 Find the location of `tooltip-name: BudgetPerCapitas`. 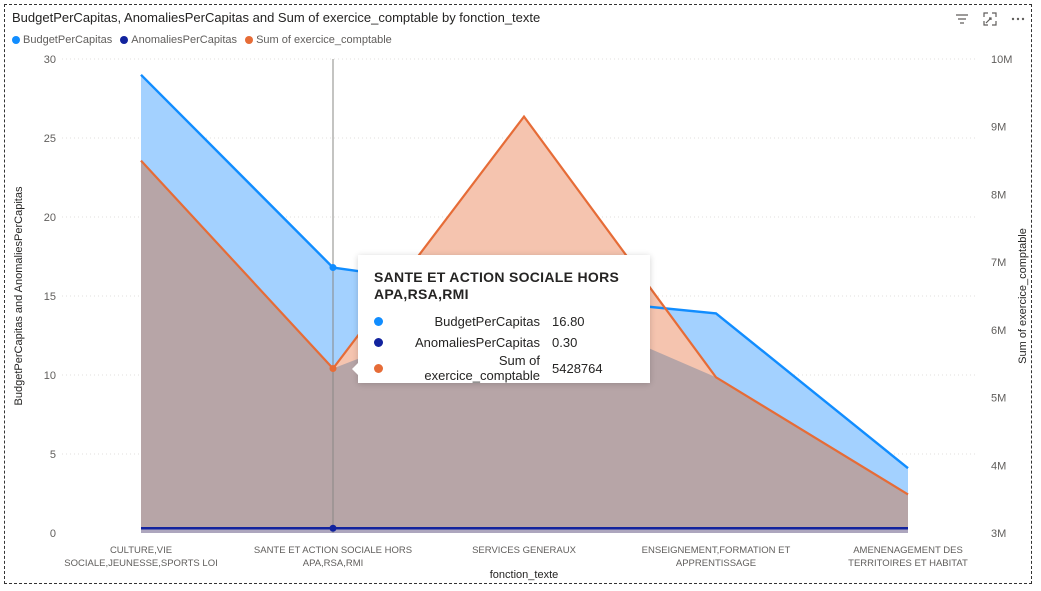

tooltip-name: BudgetPerCapitas is located at coordinates (487, 321).